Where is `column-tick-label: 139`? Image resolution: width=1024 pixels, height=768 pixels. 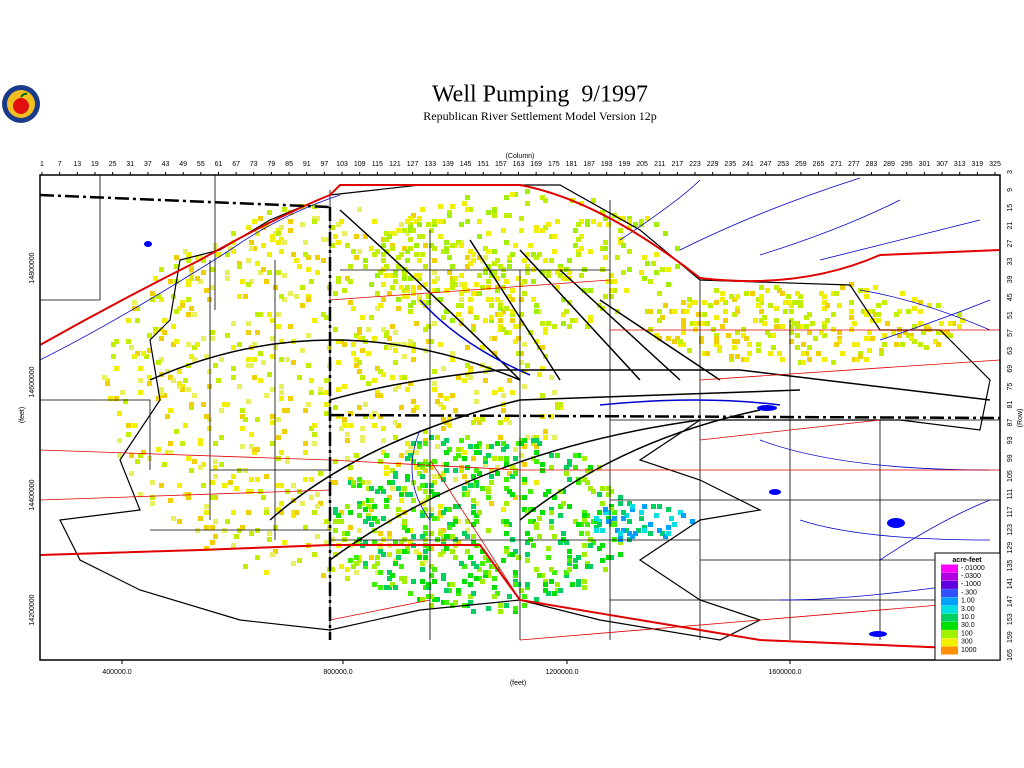
column-tick-label: 139 is located at coordinates (448, 164).